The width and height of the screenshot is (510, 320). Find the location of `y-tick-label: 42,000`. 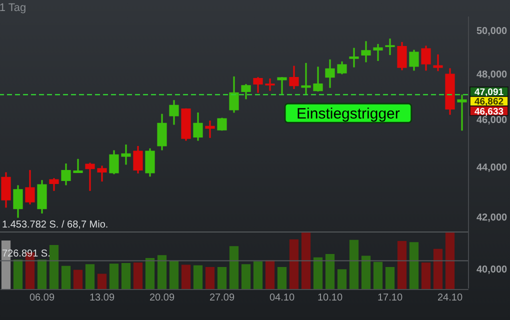

y-tick-label: 42,000 is located at coordinates (492, 218).